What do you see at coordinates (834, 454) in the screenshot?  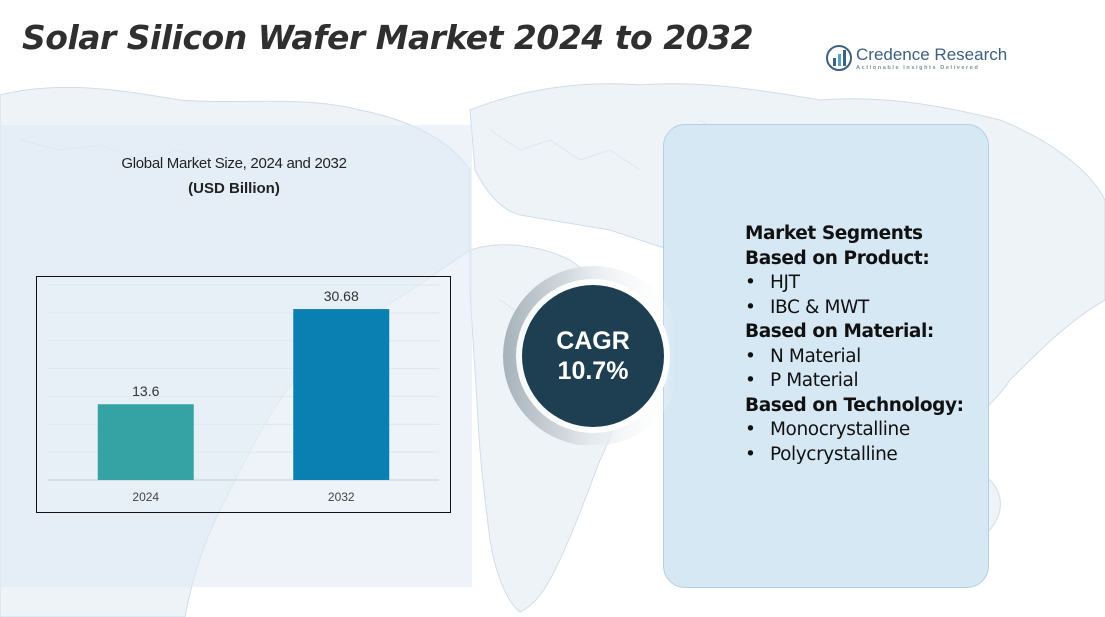 I see `segment-item-label: Polycrystalline` at bounding box center [834, 454].